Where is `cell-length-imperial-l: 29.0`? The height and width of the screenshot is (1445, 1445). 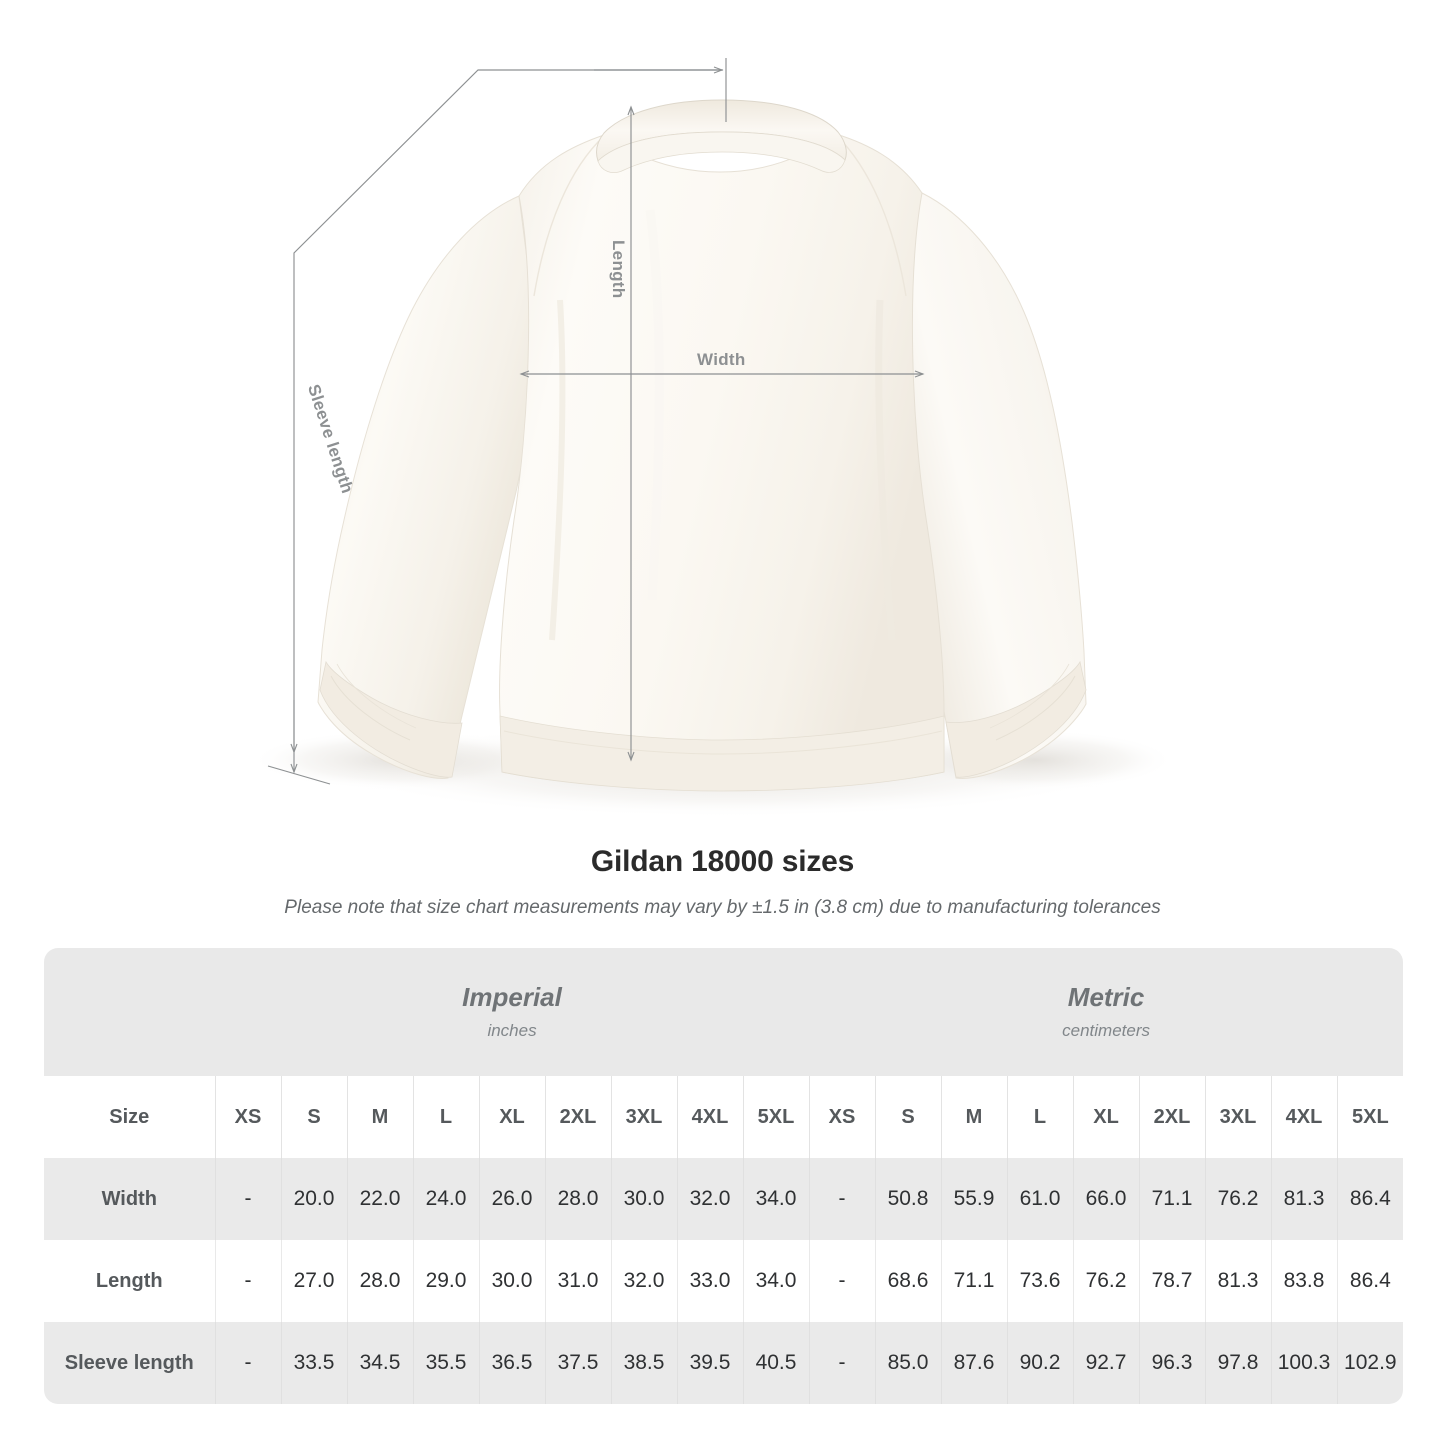 cell-length-imperial-l: 29.0 is located at coordinates (445, 1281).